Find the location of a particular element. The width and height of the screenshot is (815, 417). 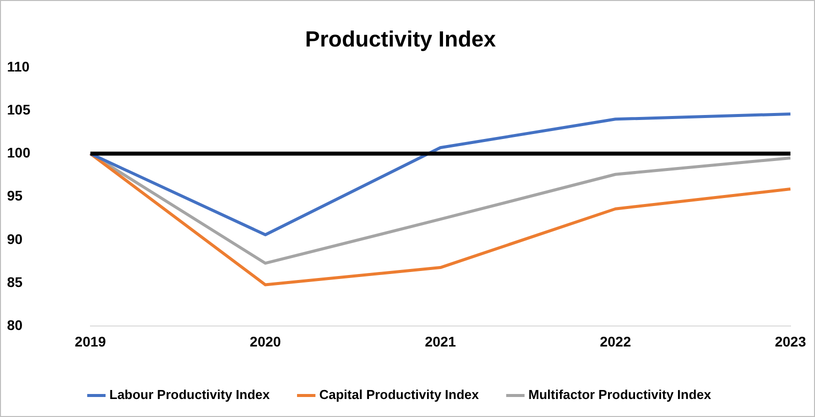

x-tick-label: 2020 is located at coordinates (266, 341).